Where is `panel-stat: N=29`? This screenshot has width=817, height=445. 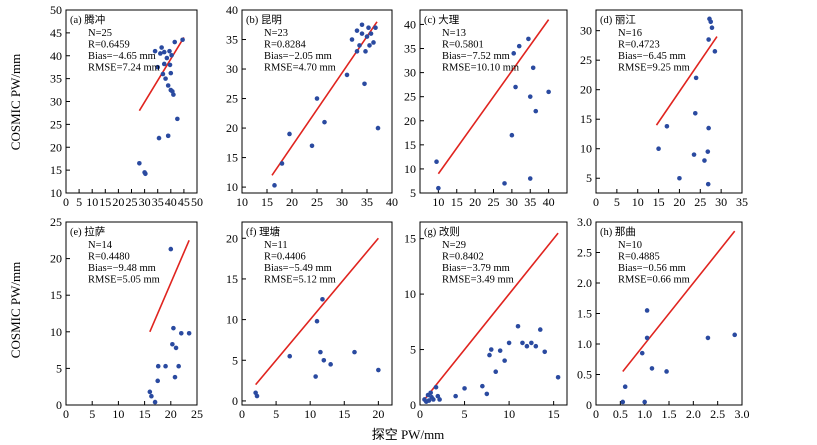
panel-stat: N=29 is located at coordinates (454, 245).